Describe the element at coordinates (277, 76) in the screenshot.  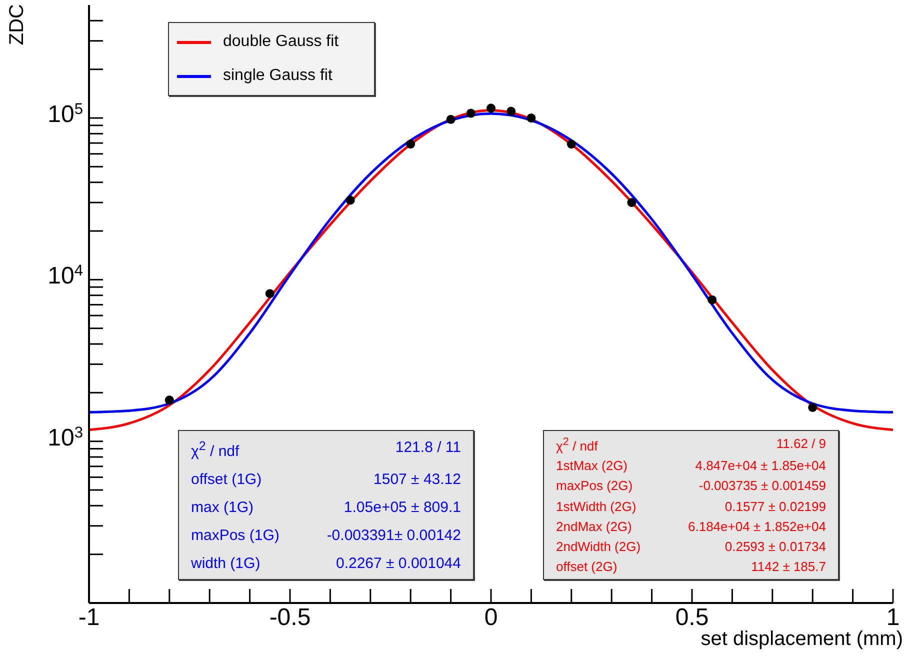
I see `legend-label: single Gauss fit` at that location.